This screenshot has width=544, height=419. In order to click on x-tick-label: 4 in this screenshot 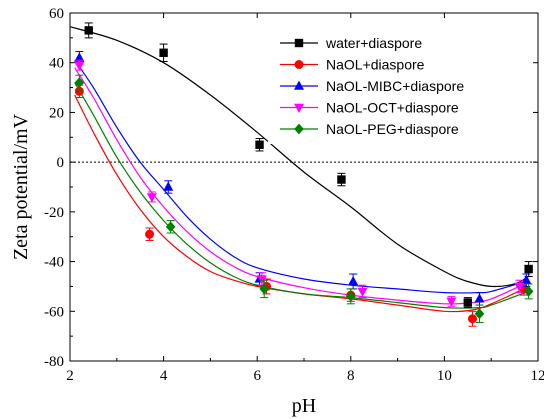, I will do `click(164, 376)`.